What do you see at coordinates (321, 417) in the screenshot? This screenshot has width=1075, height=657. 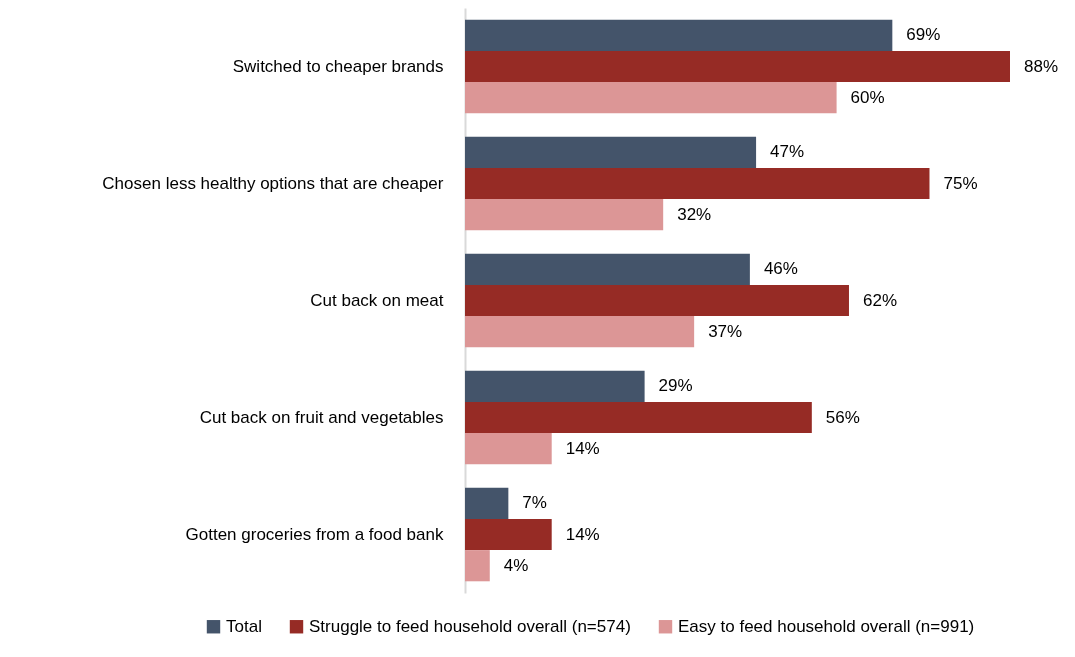 I see `y-tick-label: Cut back on fruit and vegetables` at bounding box center [321, 417].